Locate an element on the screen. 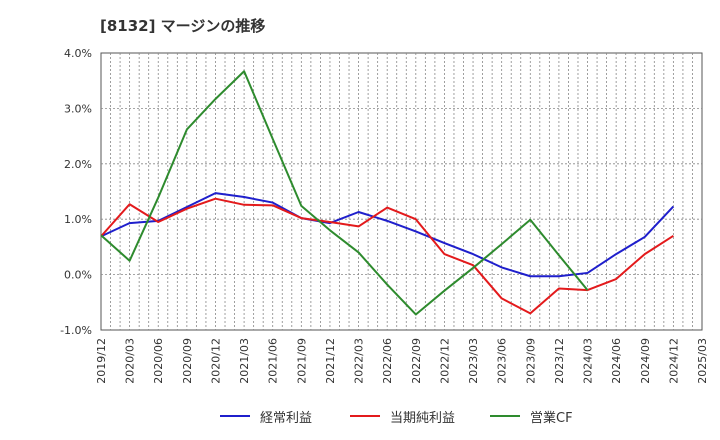 The height and width of the screenshot is (440, 720). x-tick-label: 2024/03 is located at coordinates (588, 361).